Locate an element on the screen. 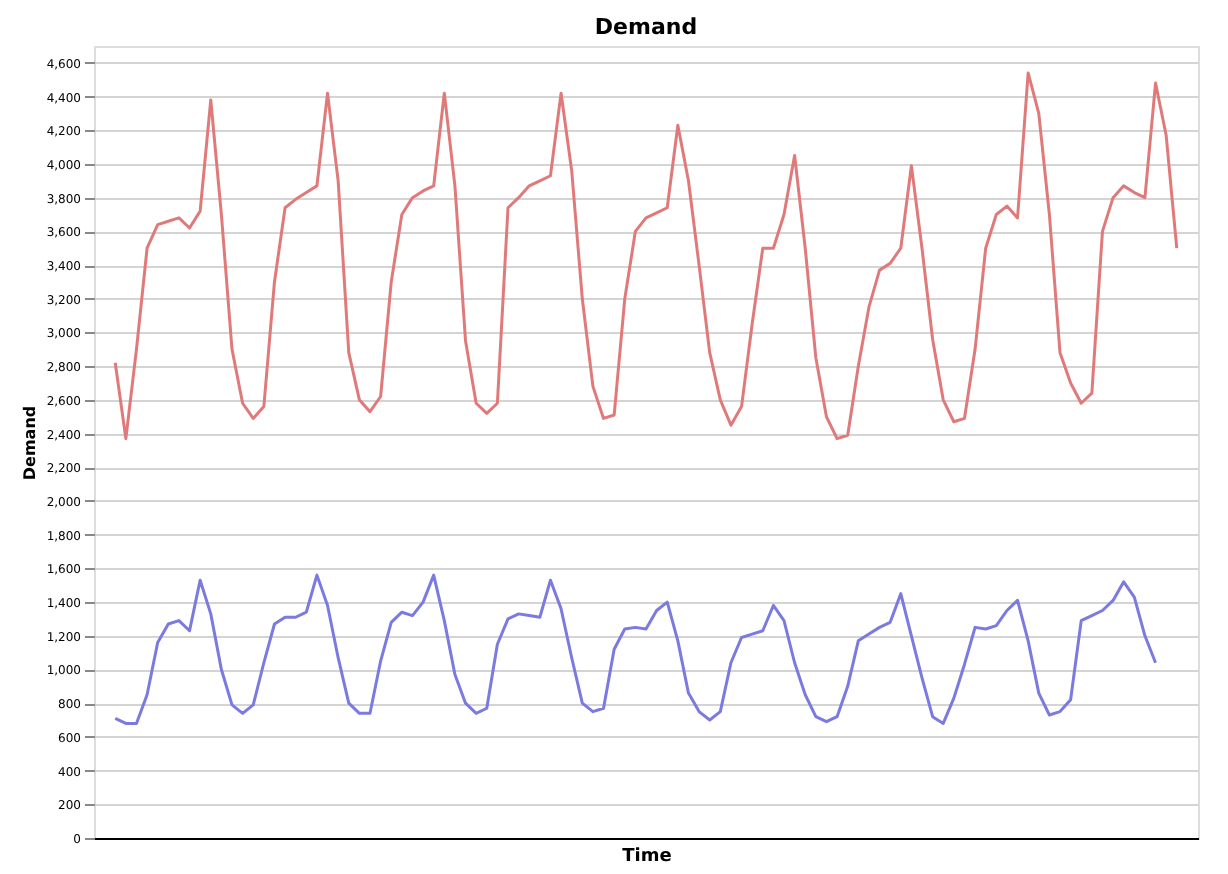  x-axis-title: Time is located at coordinates (647, 857).